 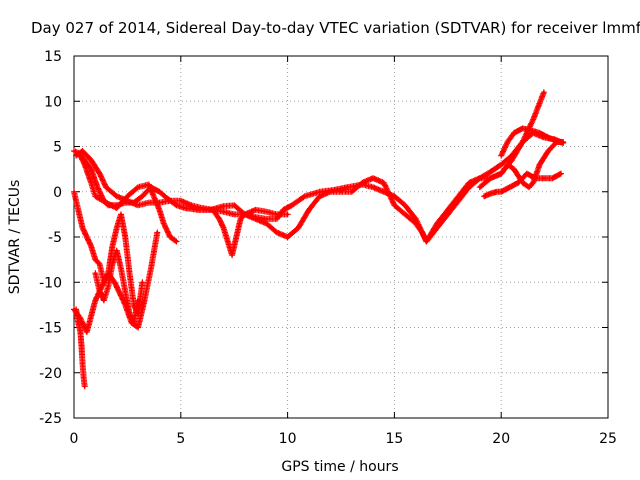 What do you see at coordinates (74, 439) in the screenshot?
I see `x-tick-label: 0` at bounding box center [74, 439].